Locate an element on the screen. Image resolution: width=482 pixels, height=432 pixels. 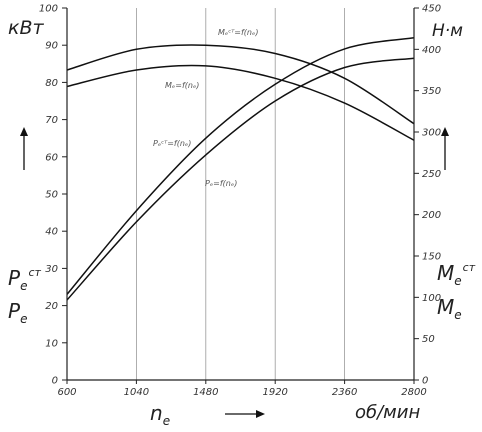
left-tick-label: 90 is located at coordinates (51, 46).